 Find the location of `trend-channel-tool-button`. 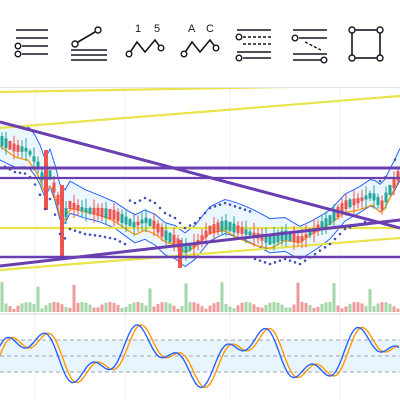

trend-channel-tool-button is located at coordinates (89, 44).